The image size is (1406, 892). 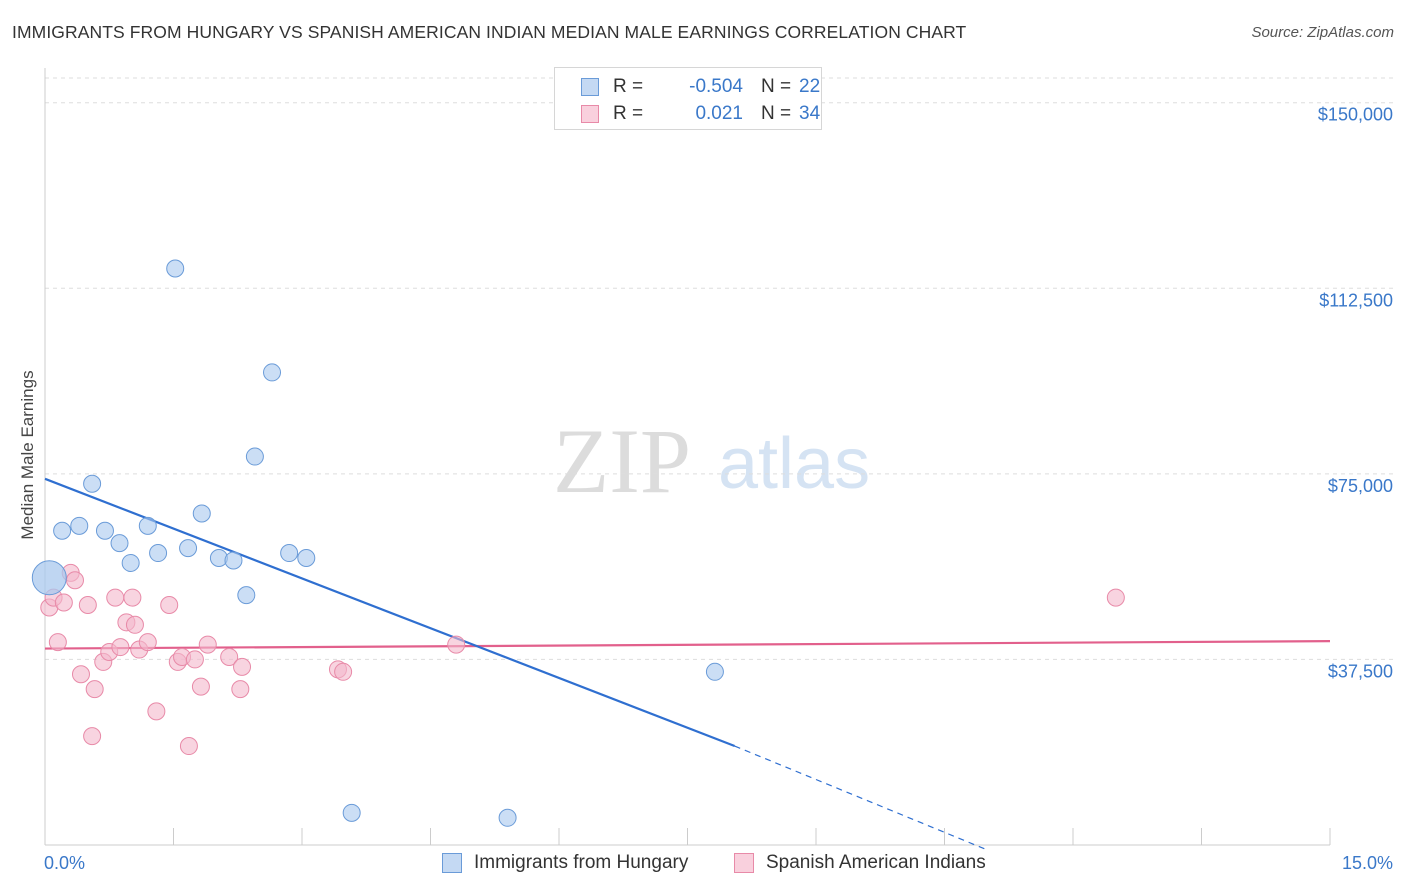 What do you see at coordinates (876, 862) in the screenshot?
I see `series-legend-label: Spanish American Indians` at bounding box center [876, 862].